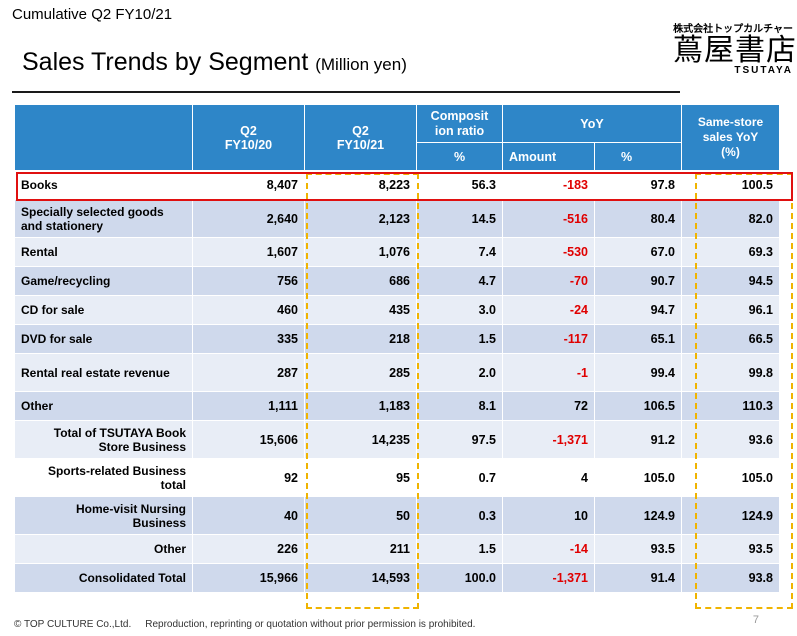  I want to click on title-divider, so click(346, 92).